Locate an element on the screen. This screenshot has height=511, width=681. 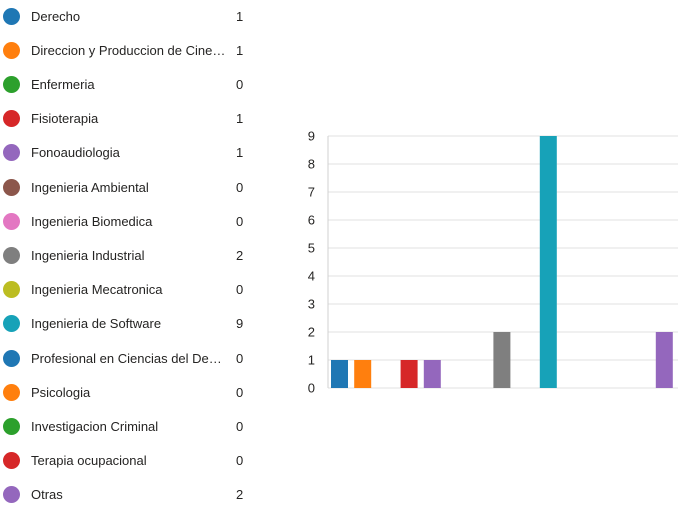
legend-label: Investigacion Criminal is located at coordinates (95, 426).